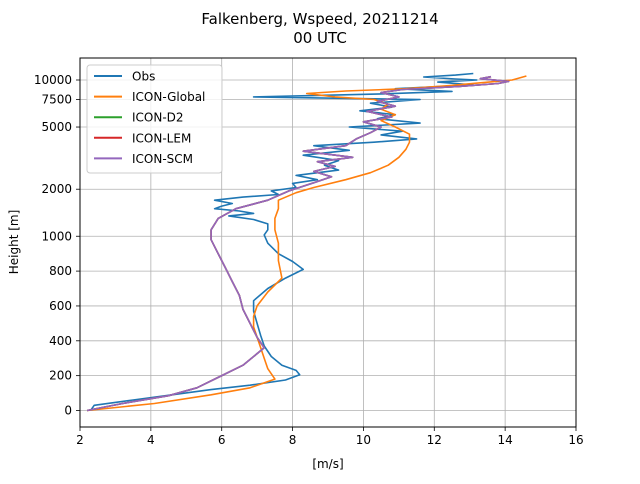 The height and width of the screenshot is (484, 640). What do you see at coordinates (434, 440) in the screenshot?
I see `x-tick-label: 12` at bounding box center [434, 440].